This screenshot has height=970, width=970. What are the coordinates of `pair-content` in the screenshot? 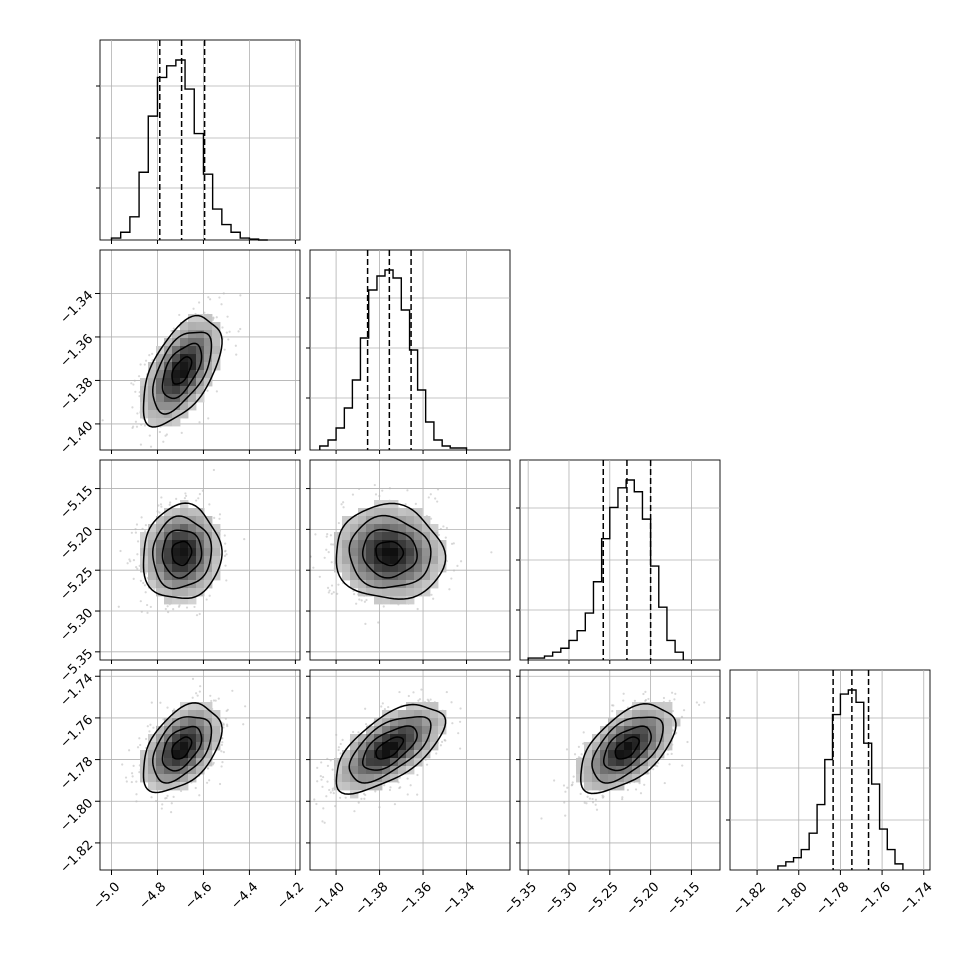 It's located at (200, 770).